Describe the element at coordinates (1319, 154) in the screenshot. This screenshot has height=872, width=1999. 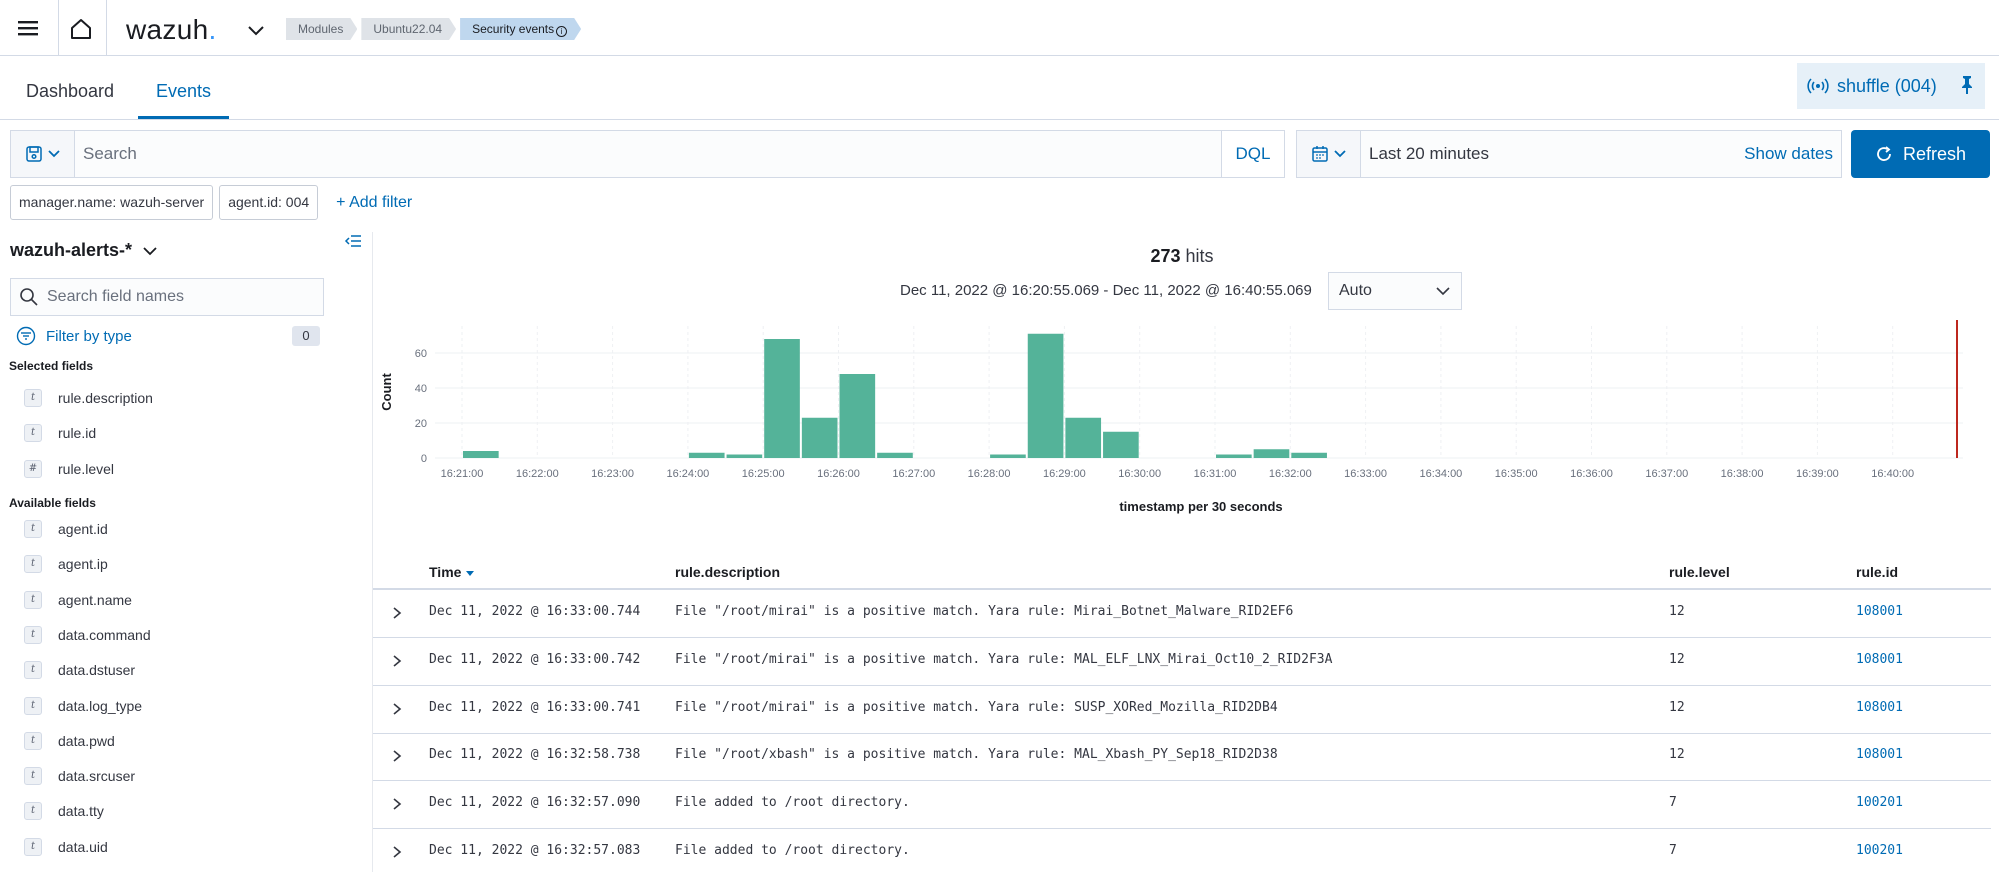
I see `calendar-icon` at that location.